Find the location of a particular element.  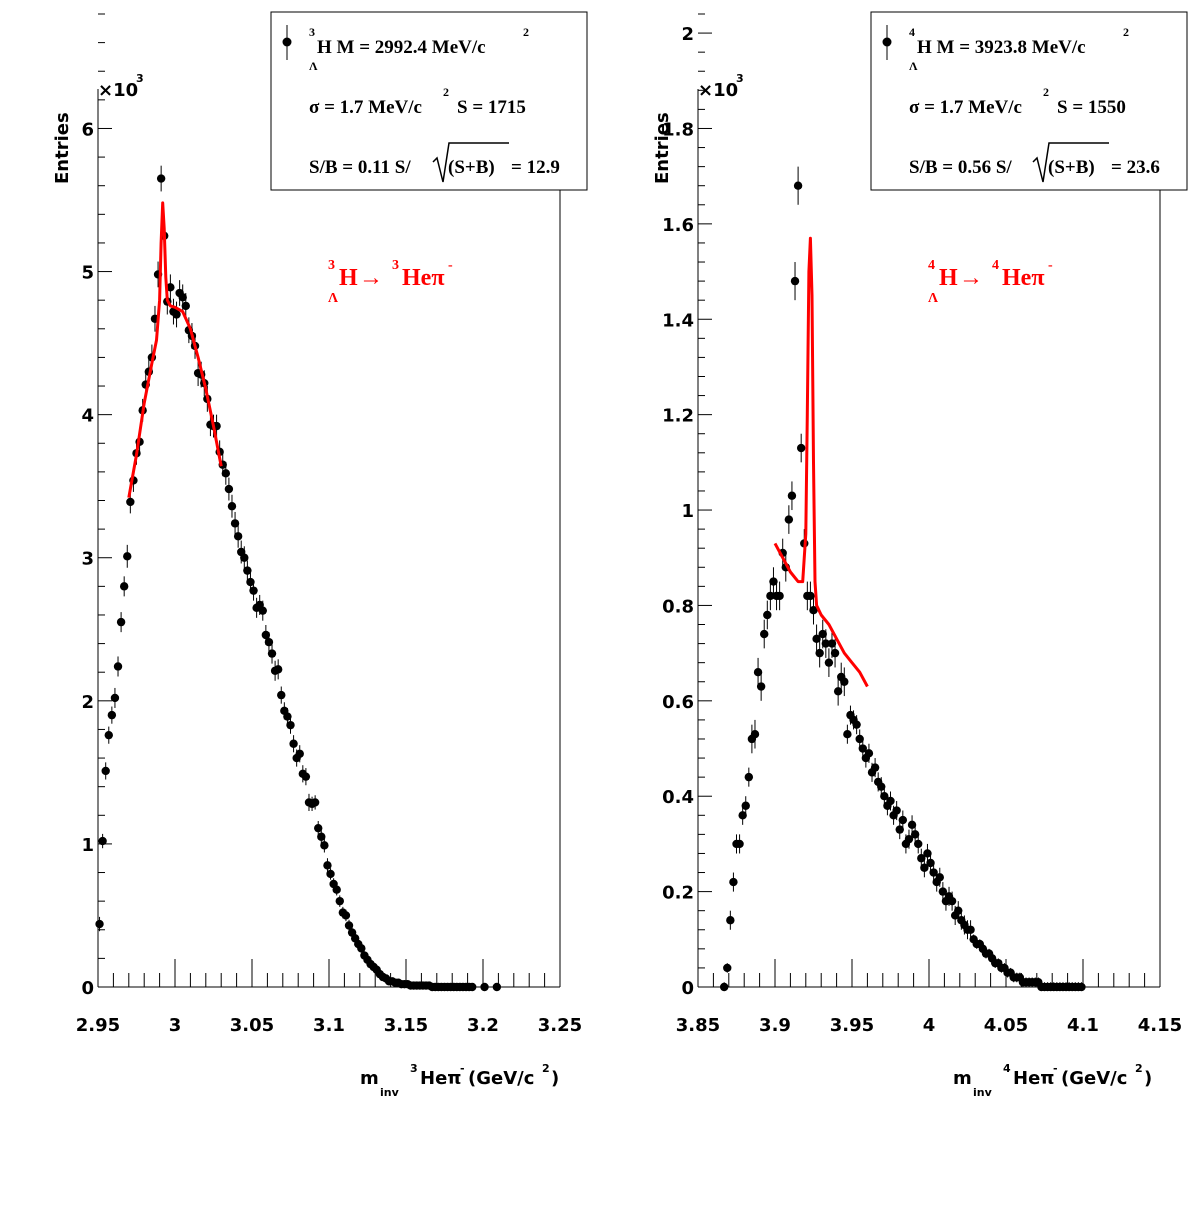

y-tick-label: 4 is located at coordinates (87, 416).